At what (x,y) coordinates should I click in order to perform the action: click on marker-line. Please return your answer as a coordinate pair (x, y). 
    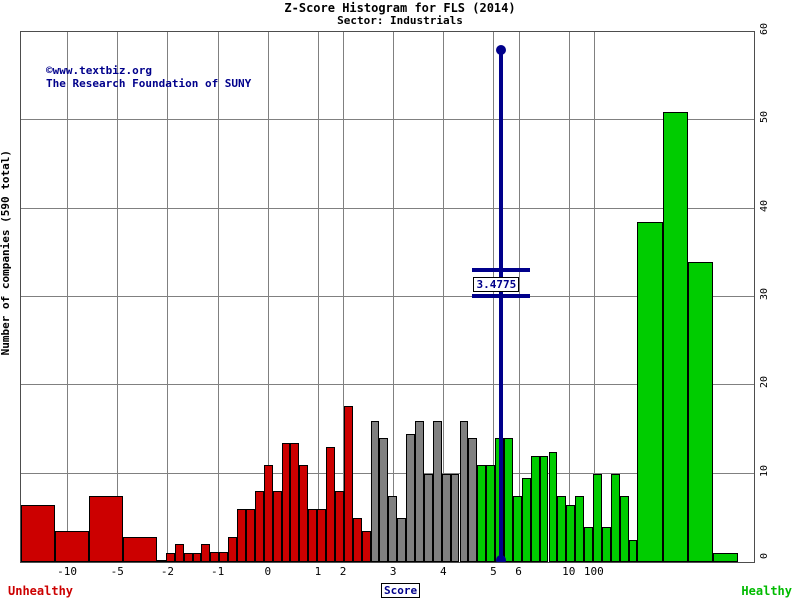
    Looking at the image, I should click on (501, 305).